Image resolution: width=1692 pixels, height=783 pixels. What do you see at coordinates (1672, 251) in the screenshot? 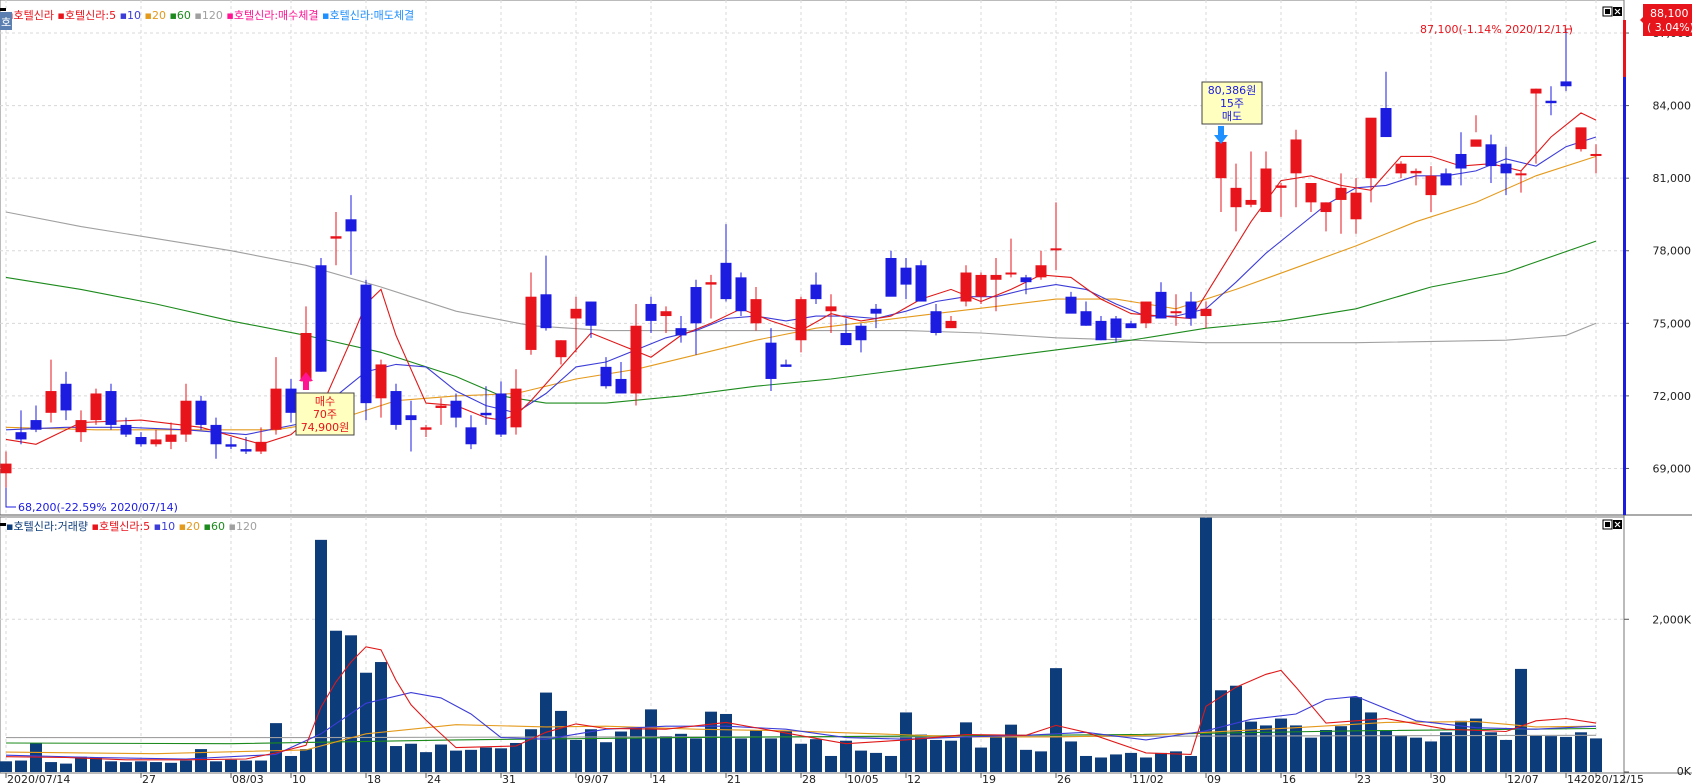
I see `price-tick-label-3: 78,000` at bounding box center [1672, 251].